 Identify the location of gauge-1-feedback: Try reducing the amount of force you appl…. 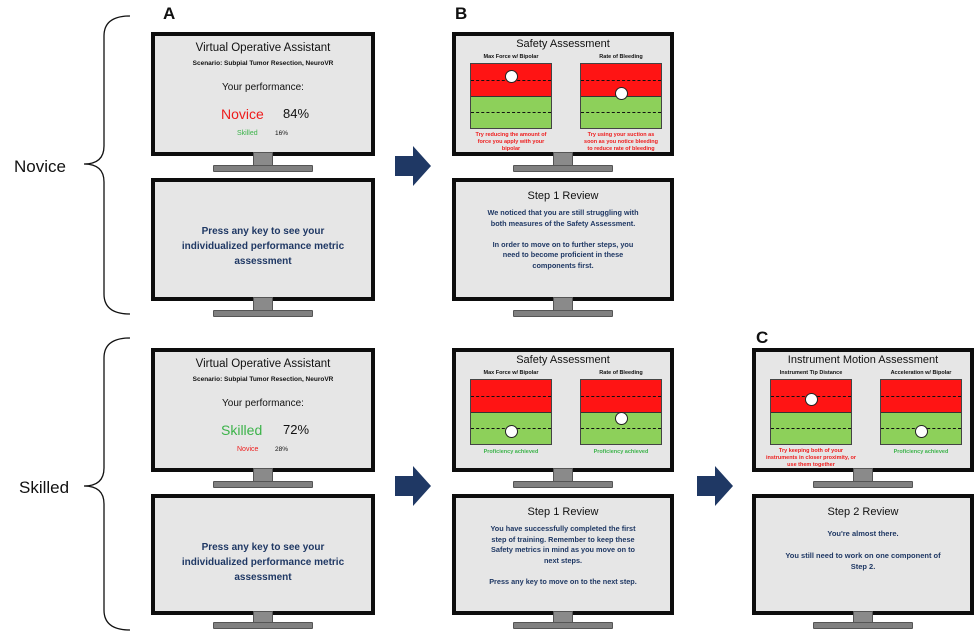
(511, 142).